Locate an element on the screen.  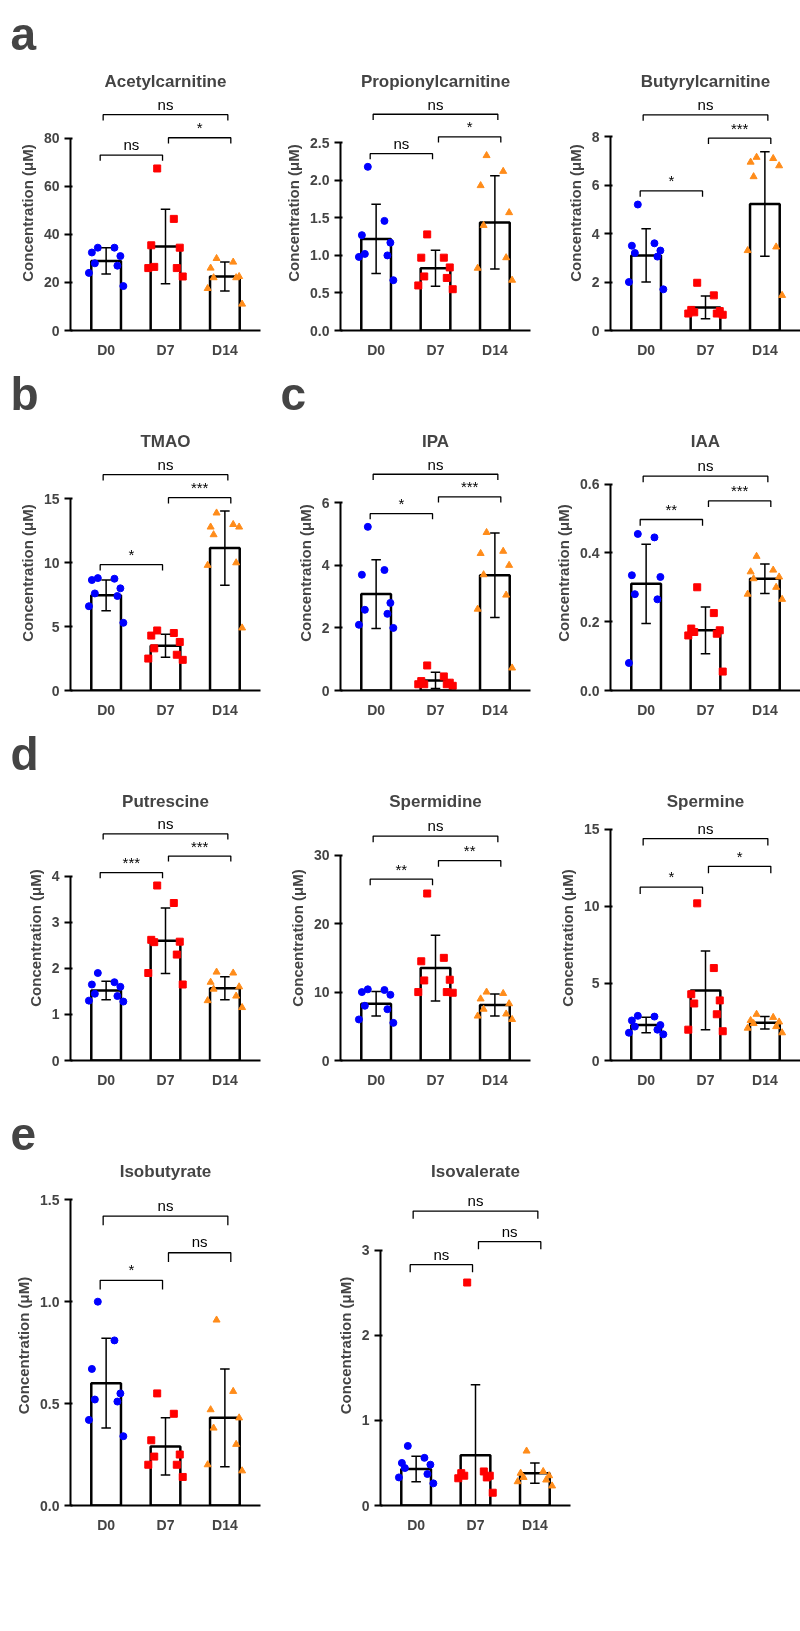
y-tick-label: 0.4 is located at coordinates (590, 552).